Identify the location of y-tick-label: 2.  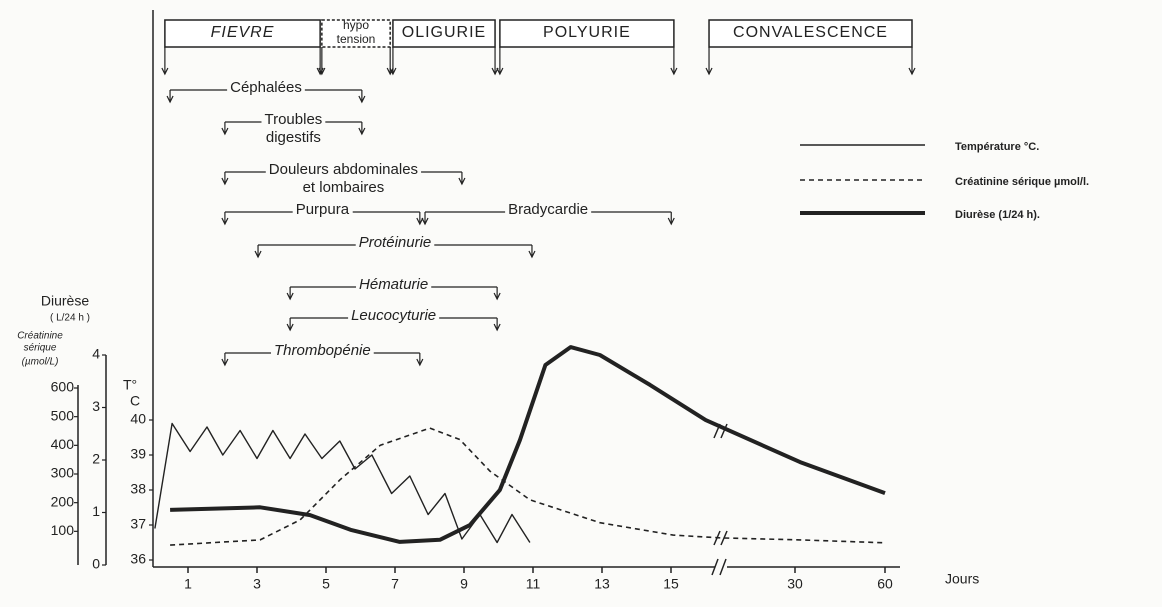
(96, 459).